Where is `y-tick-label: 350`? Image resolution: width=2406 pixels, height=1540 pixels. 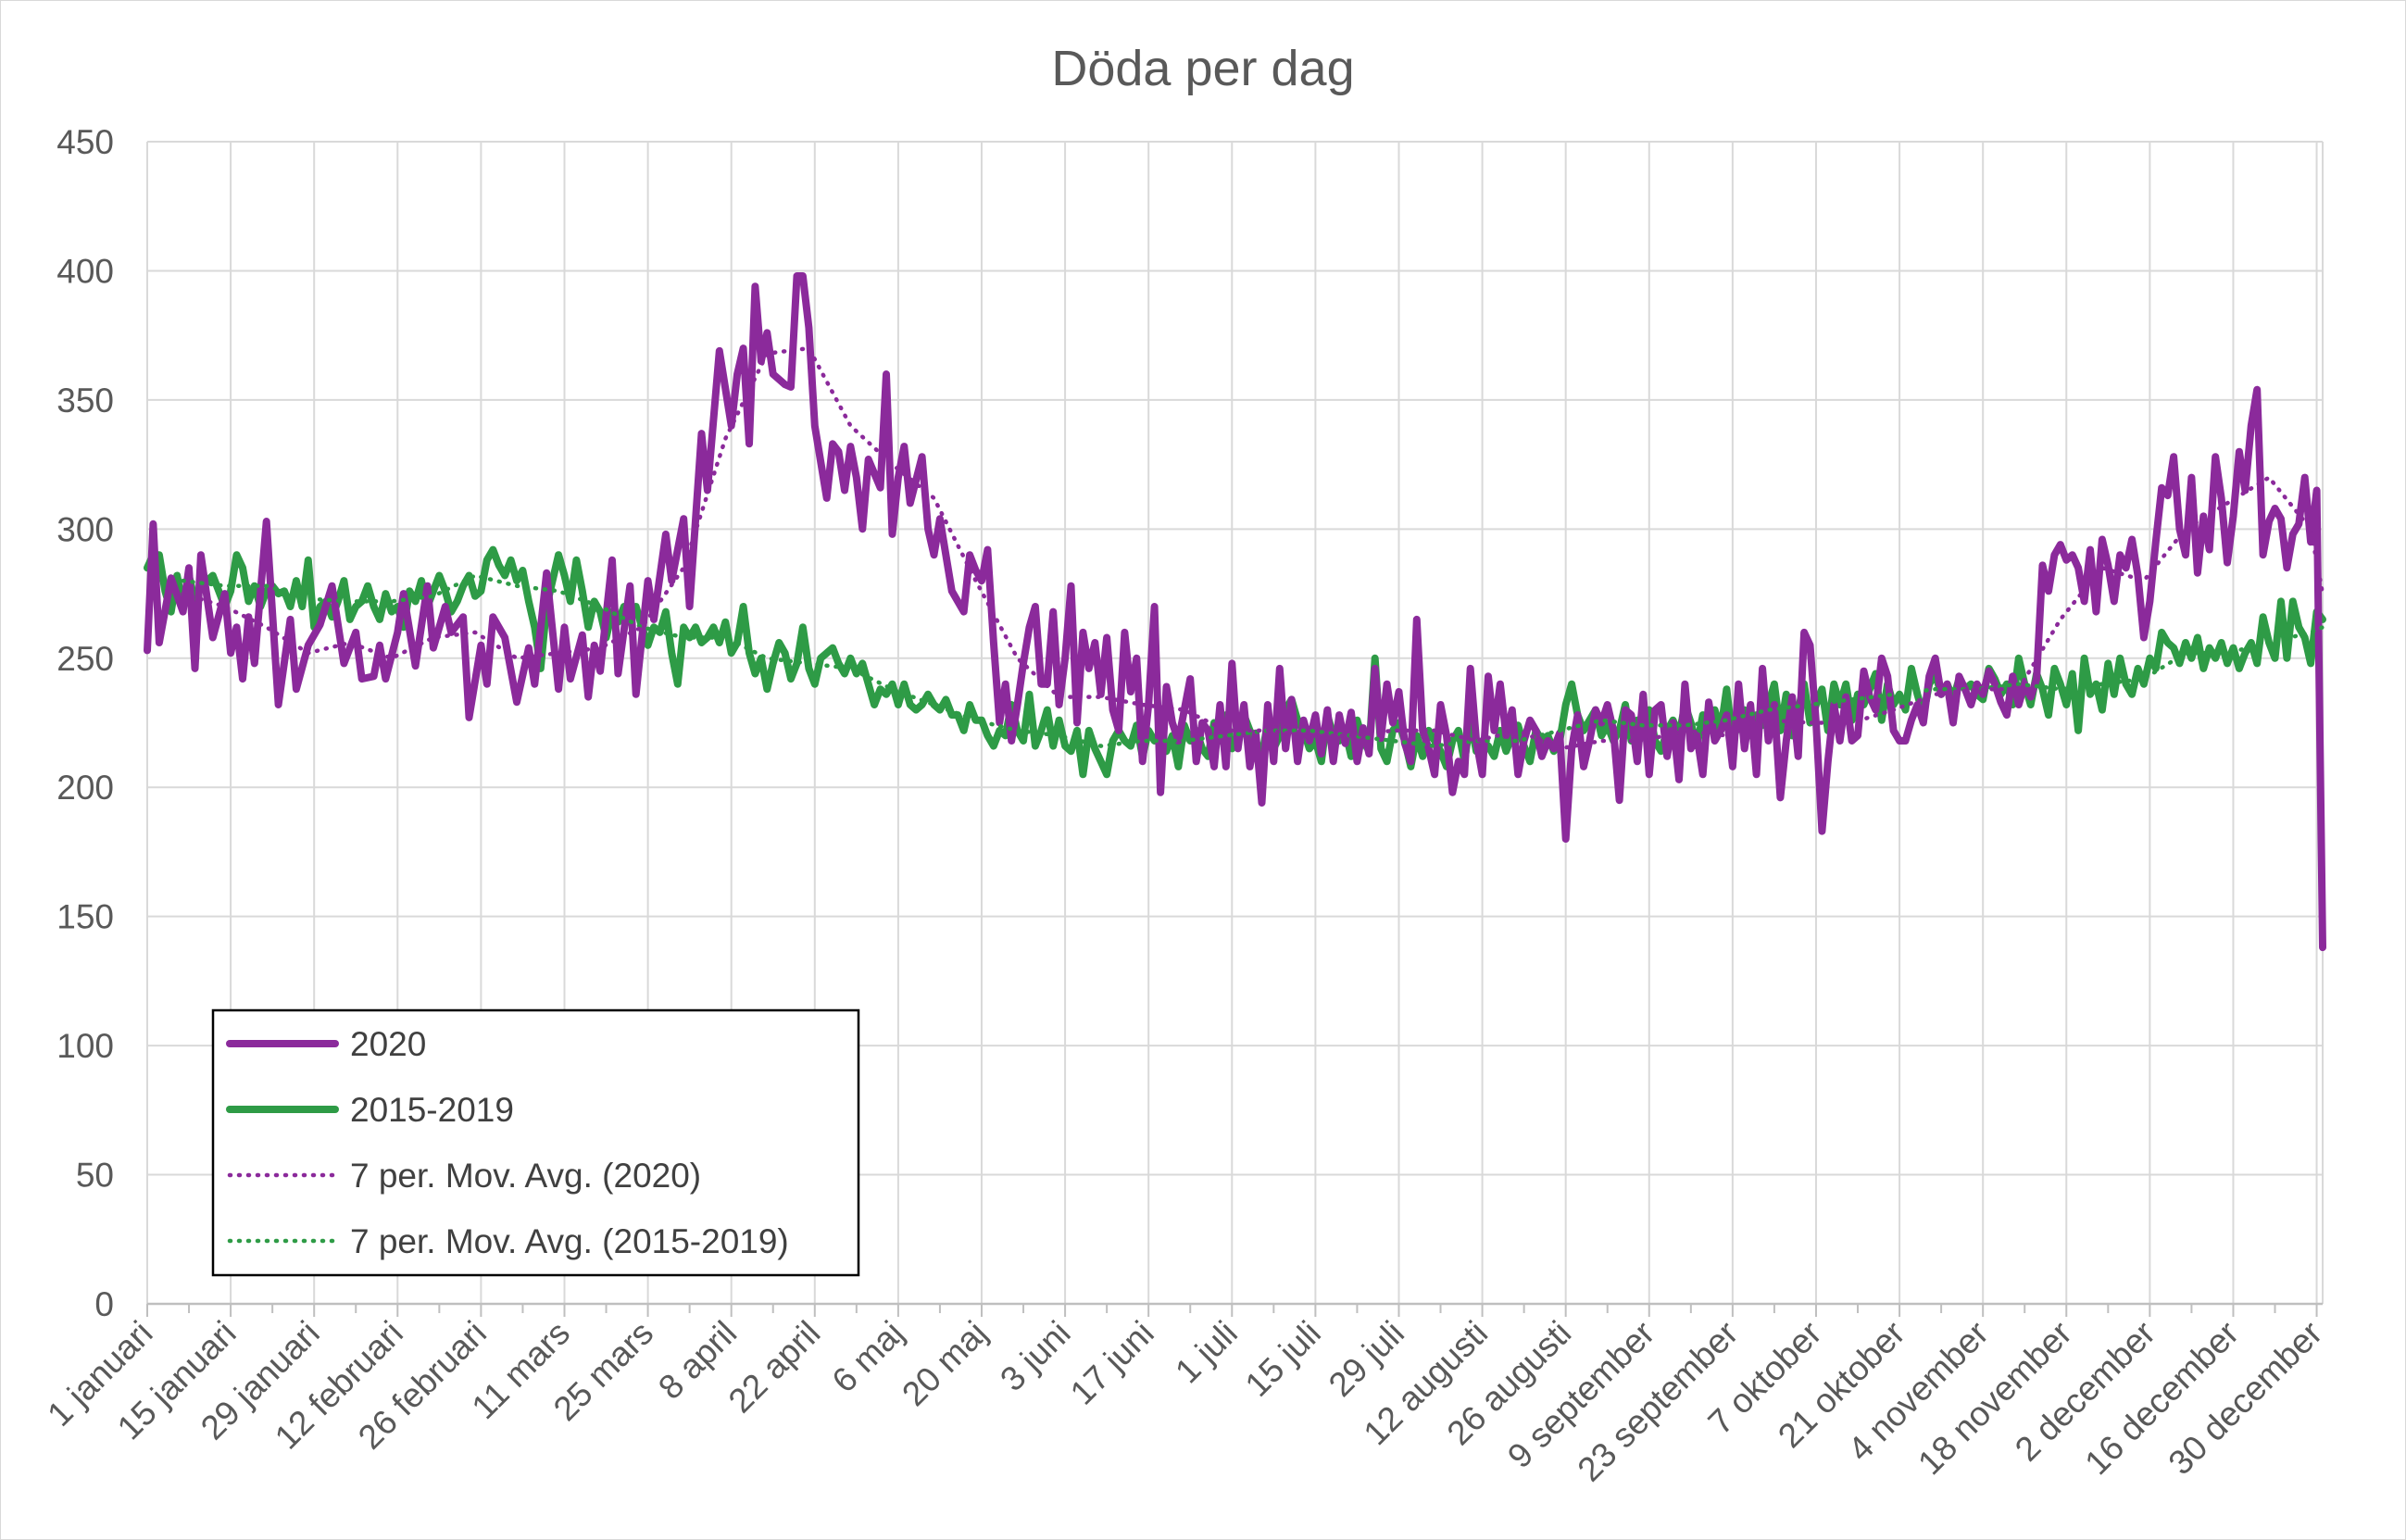
y-tick-label: 350 is located at coordinates (85, 400).